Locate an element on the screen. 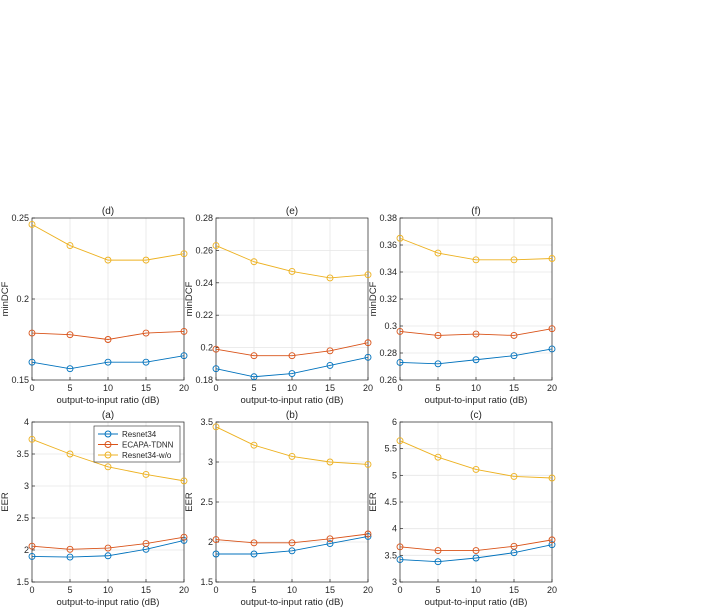  y-tick-label: 0.26 is located at coordinates (204, 250).